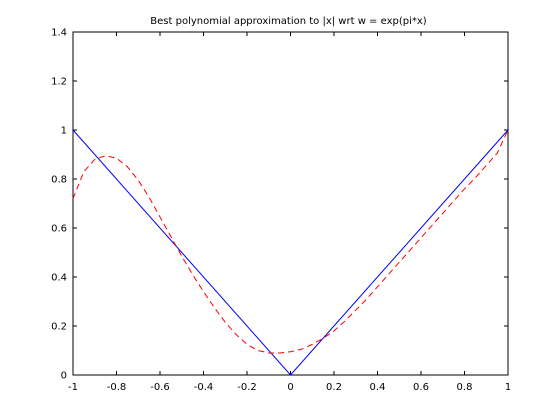 Image resolution: width=560 pixels, height=420 pixels. Describe the element at coordinates (59, 278) in the screenshot. I see `y-tick-label: 0.4` at that location.